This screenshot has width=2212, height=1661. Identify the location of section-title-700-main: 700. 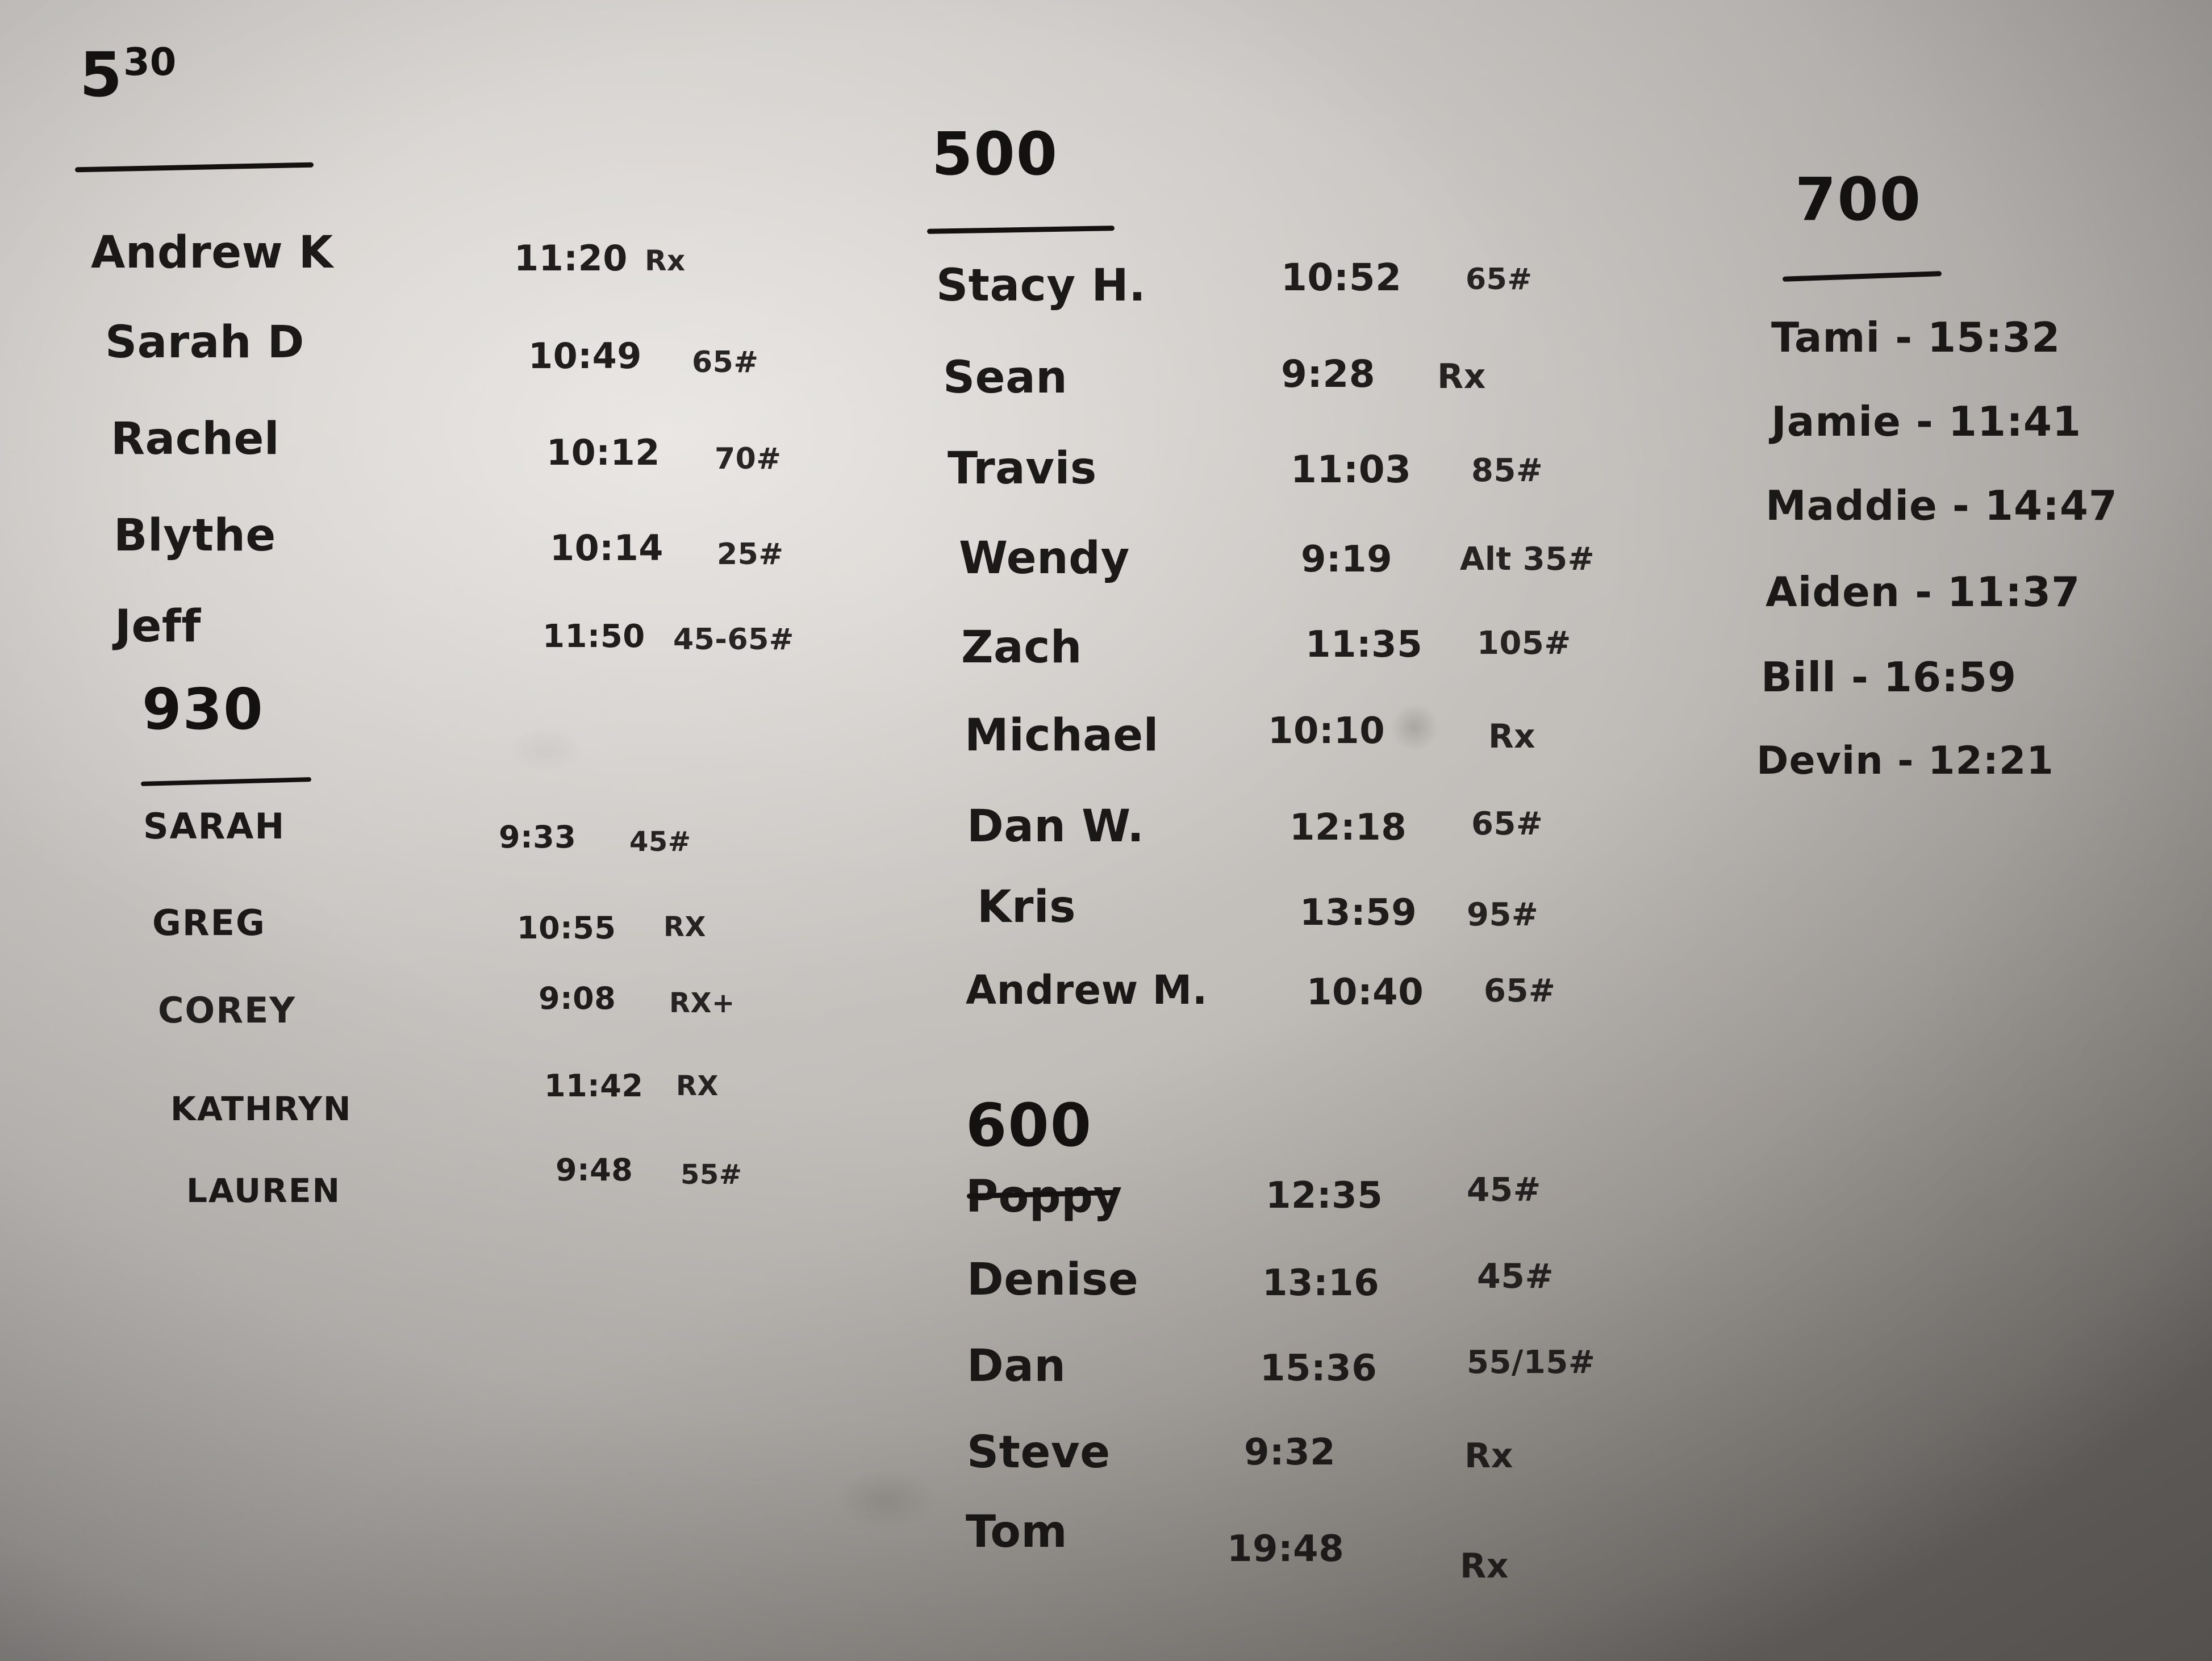
(1858, 199).